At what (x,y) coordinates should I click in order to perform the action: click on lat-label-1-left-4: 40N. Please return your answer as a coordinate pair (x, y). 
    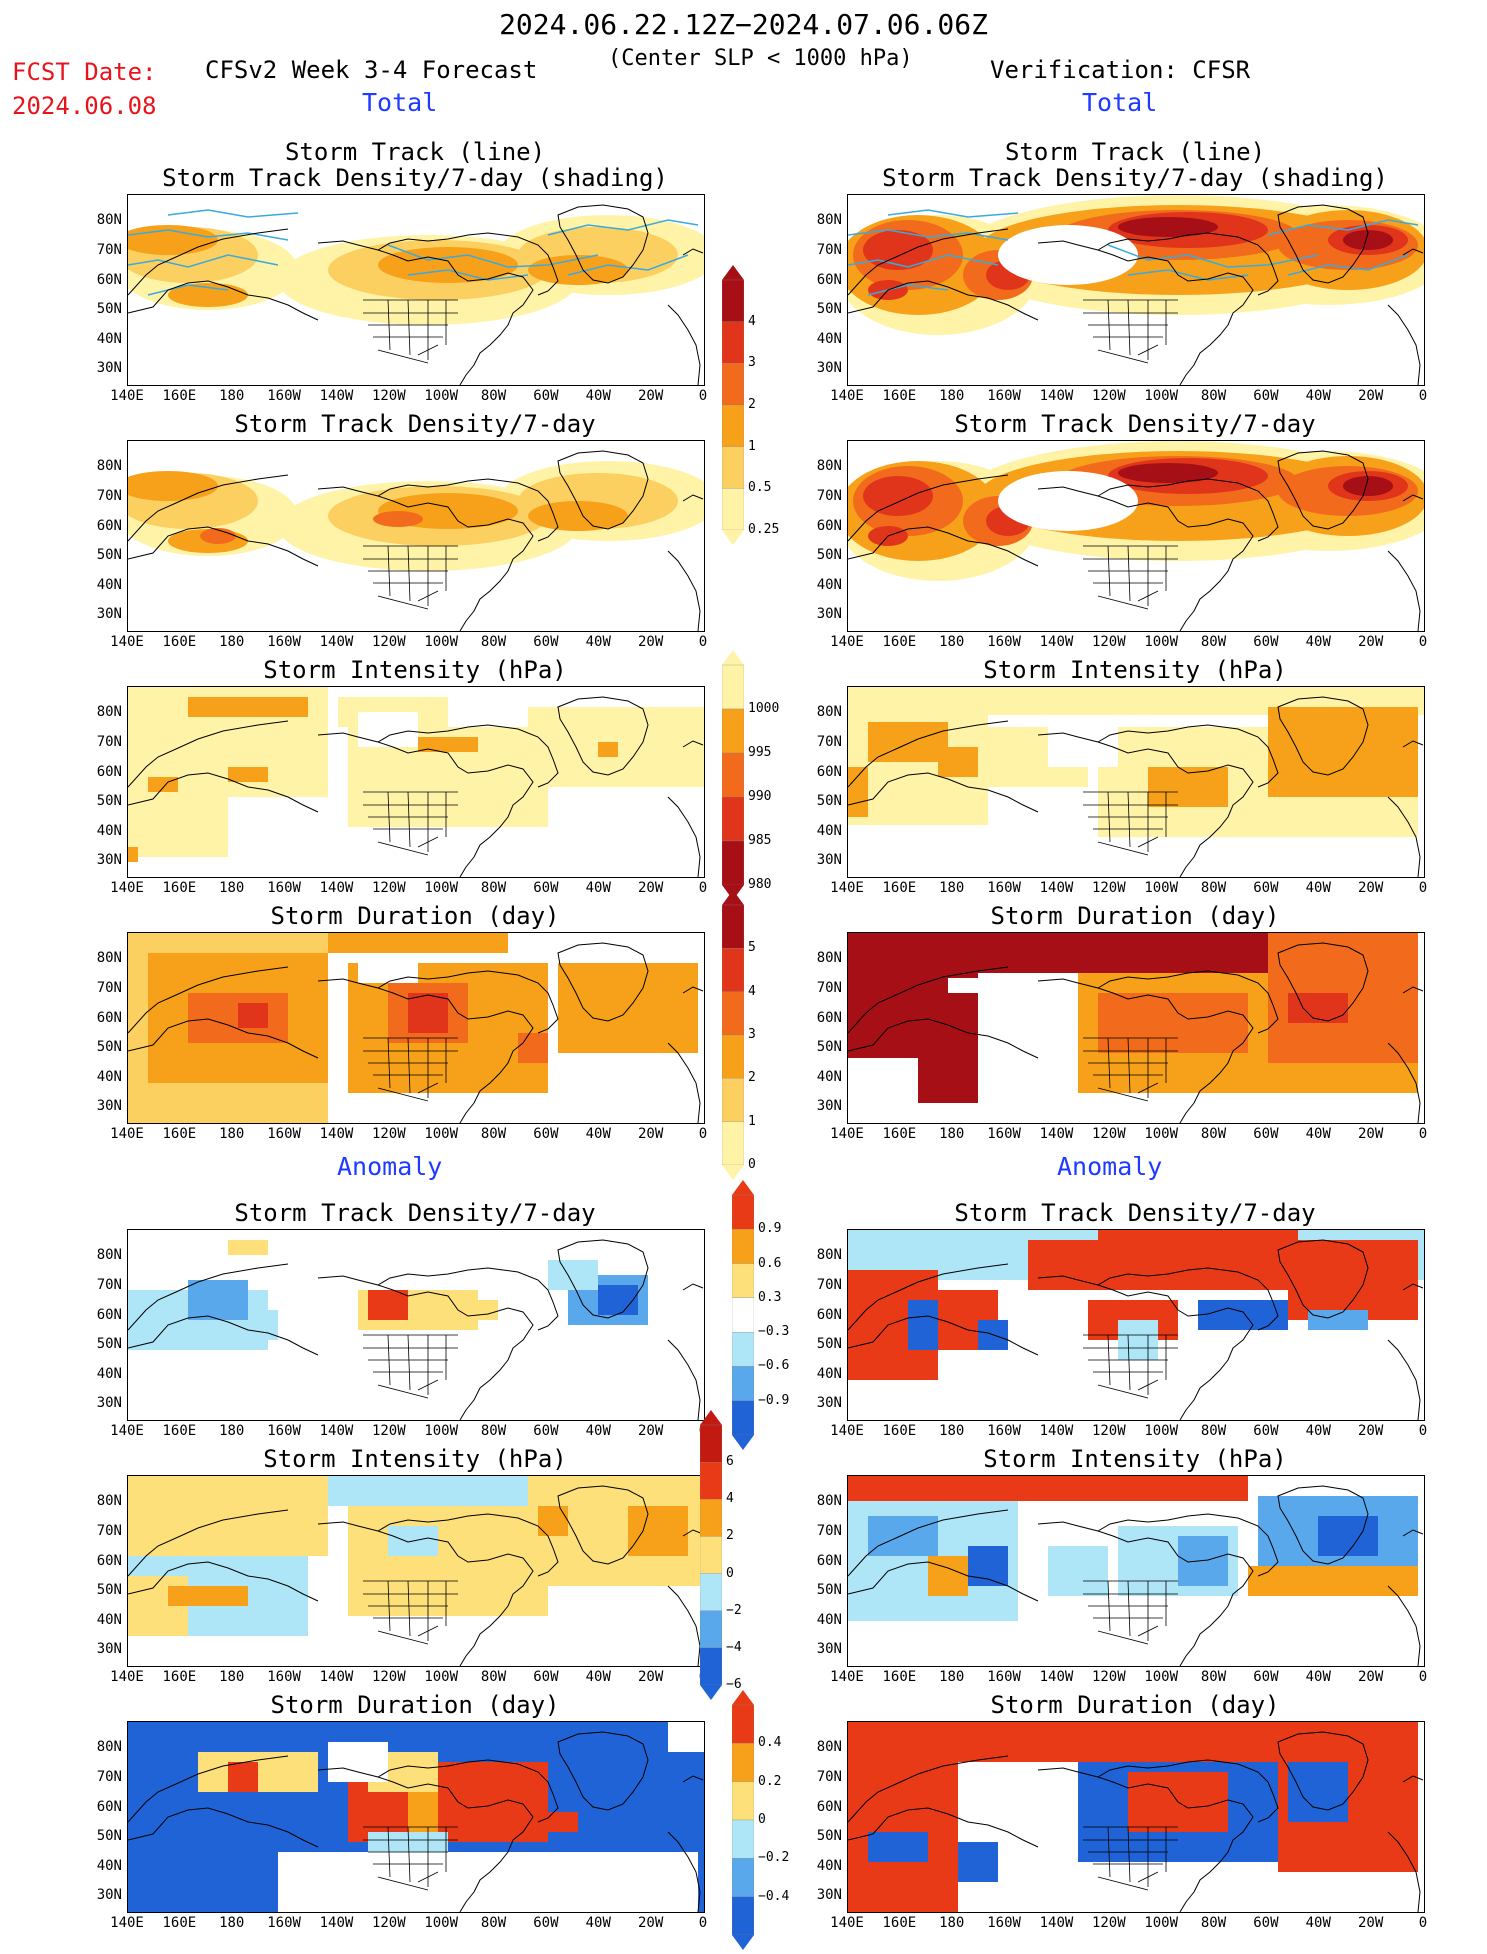
    Looking at the image, I should click on (109, 585).